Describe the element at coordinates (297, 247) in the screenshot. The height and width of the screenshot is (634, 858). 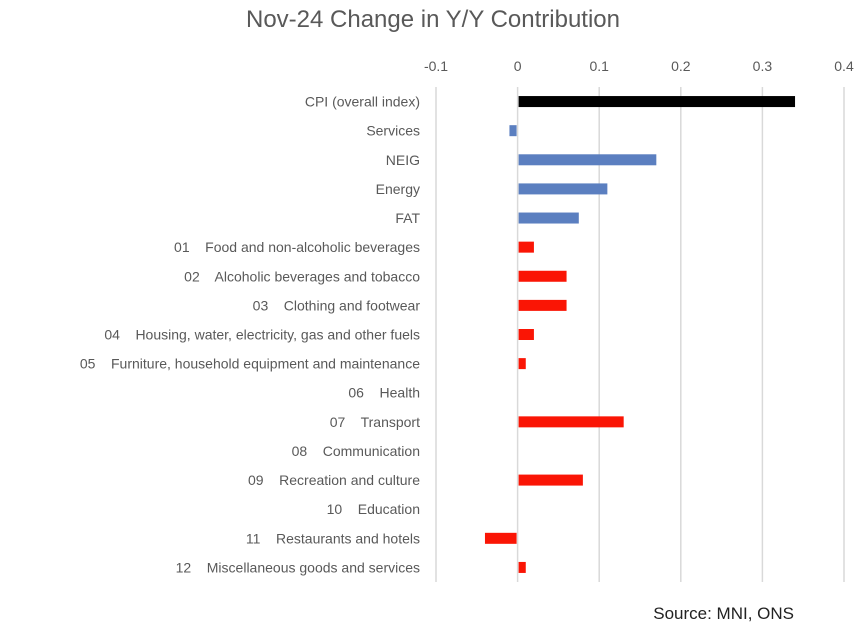
I see `category-label: 01 Food and non-alcoholic beverages` at that location.